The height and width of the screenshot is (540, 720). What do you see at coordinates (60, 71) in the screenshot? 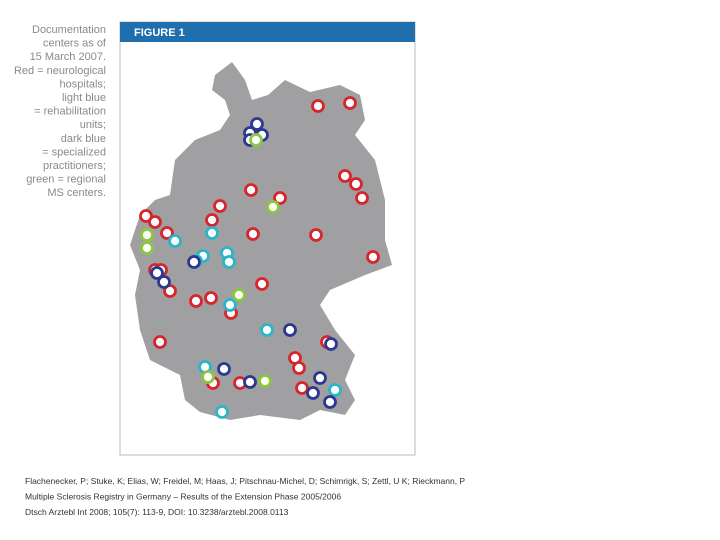
I see `caption-line: Red = neurological` at bounding box center [60, 71].